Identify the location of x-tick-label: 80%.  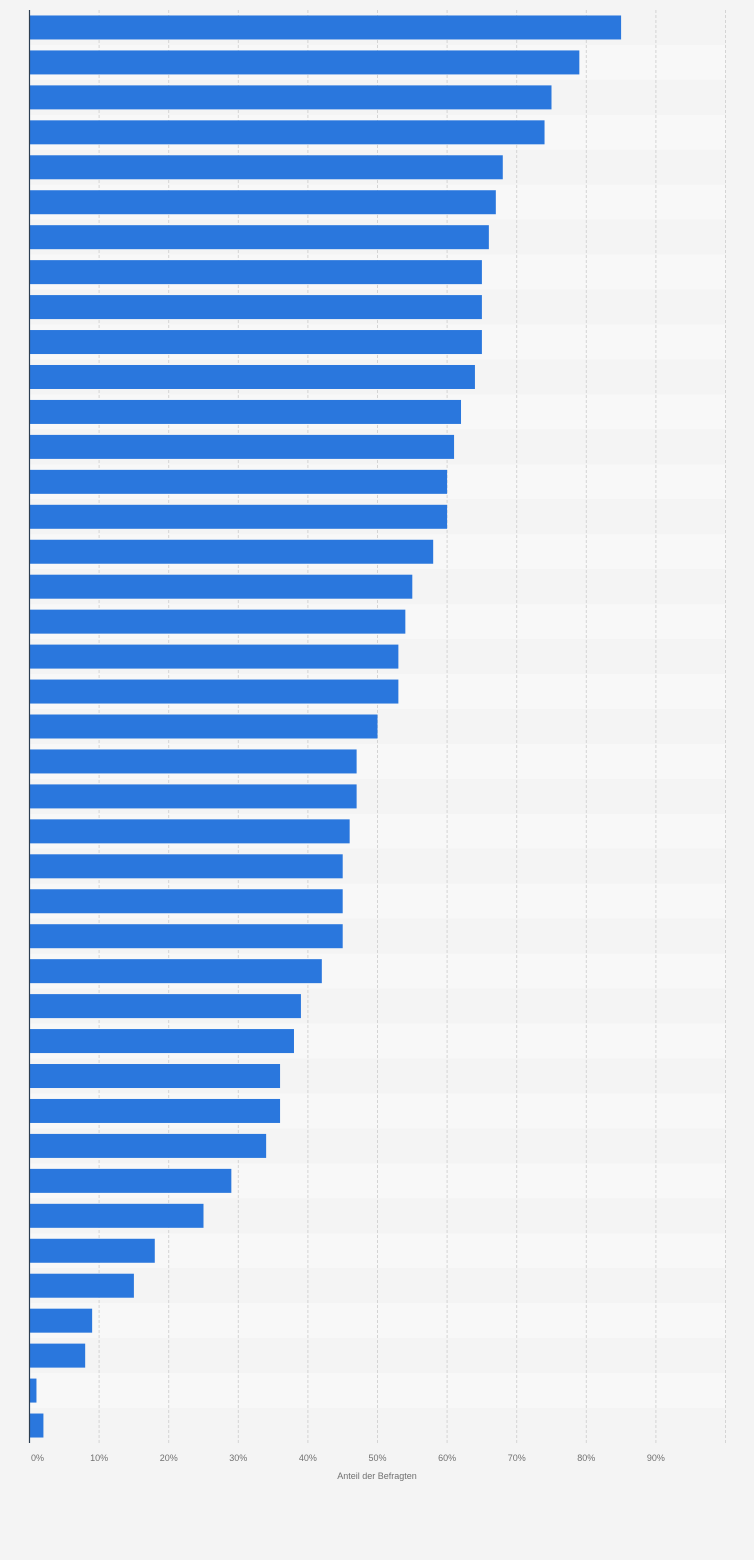
(586, 1458).